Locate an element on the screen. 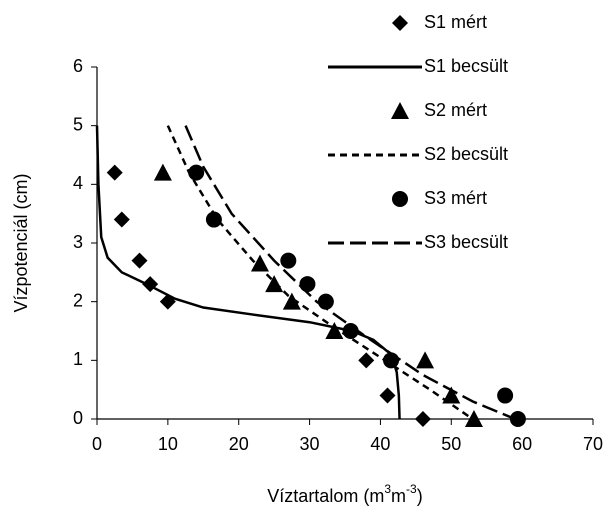 This screenshot has height=511, width=610. legend-label: S3 mért is located at coordinates (455, 198).